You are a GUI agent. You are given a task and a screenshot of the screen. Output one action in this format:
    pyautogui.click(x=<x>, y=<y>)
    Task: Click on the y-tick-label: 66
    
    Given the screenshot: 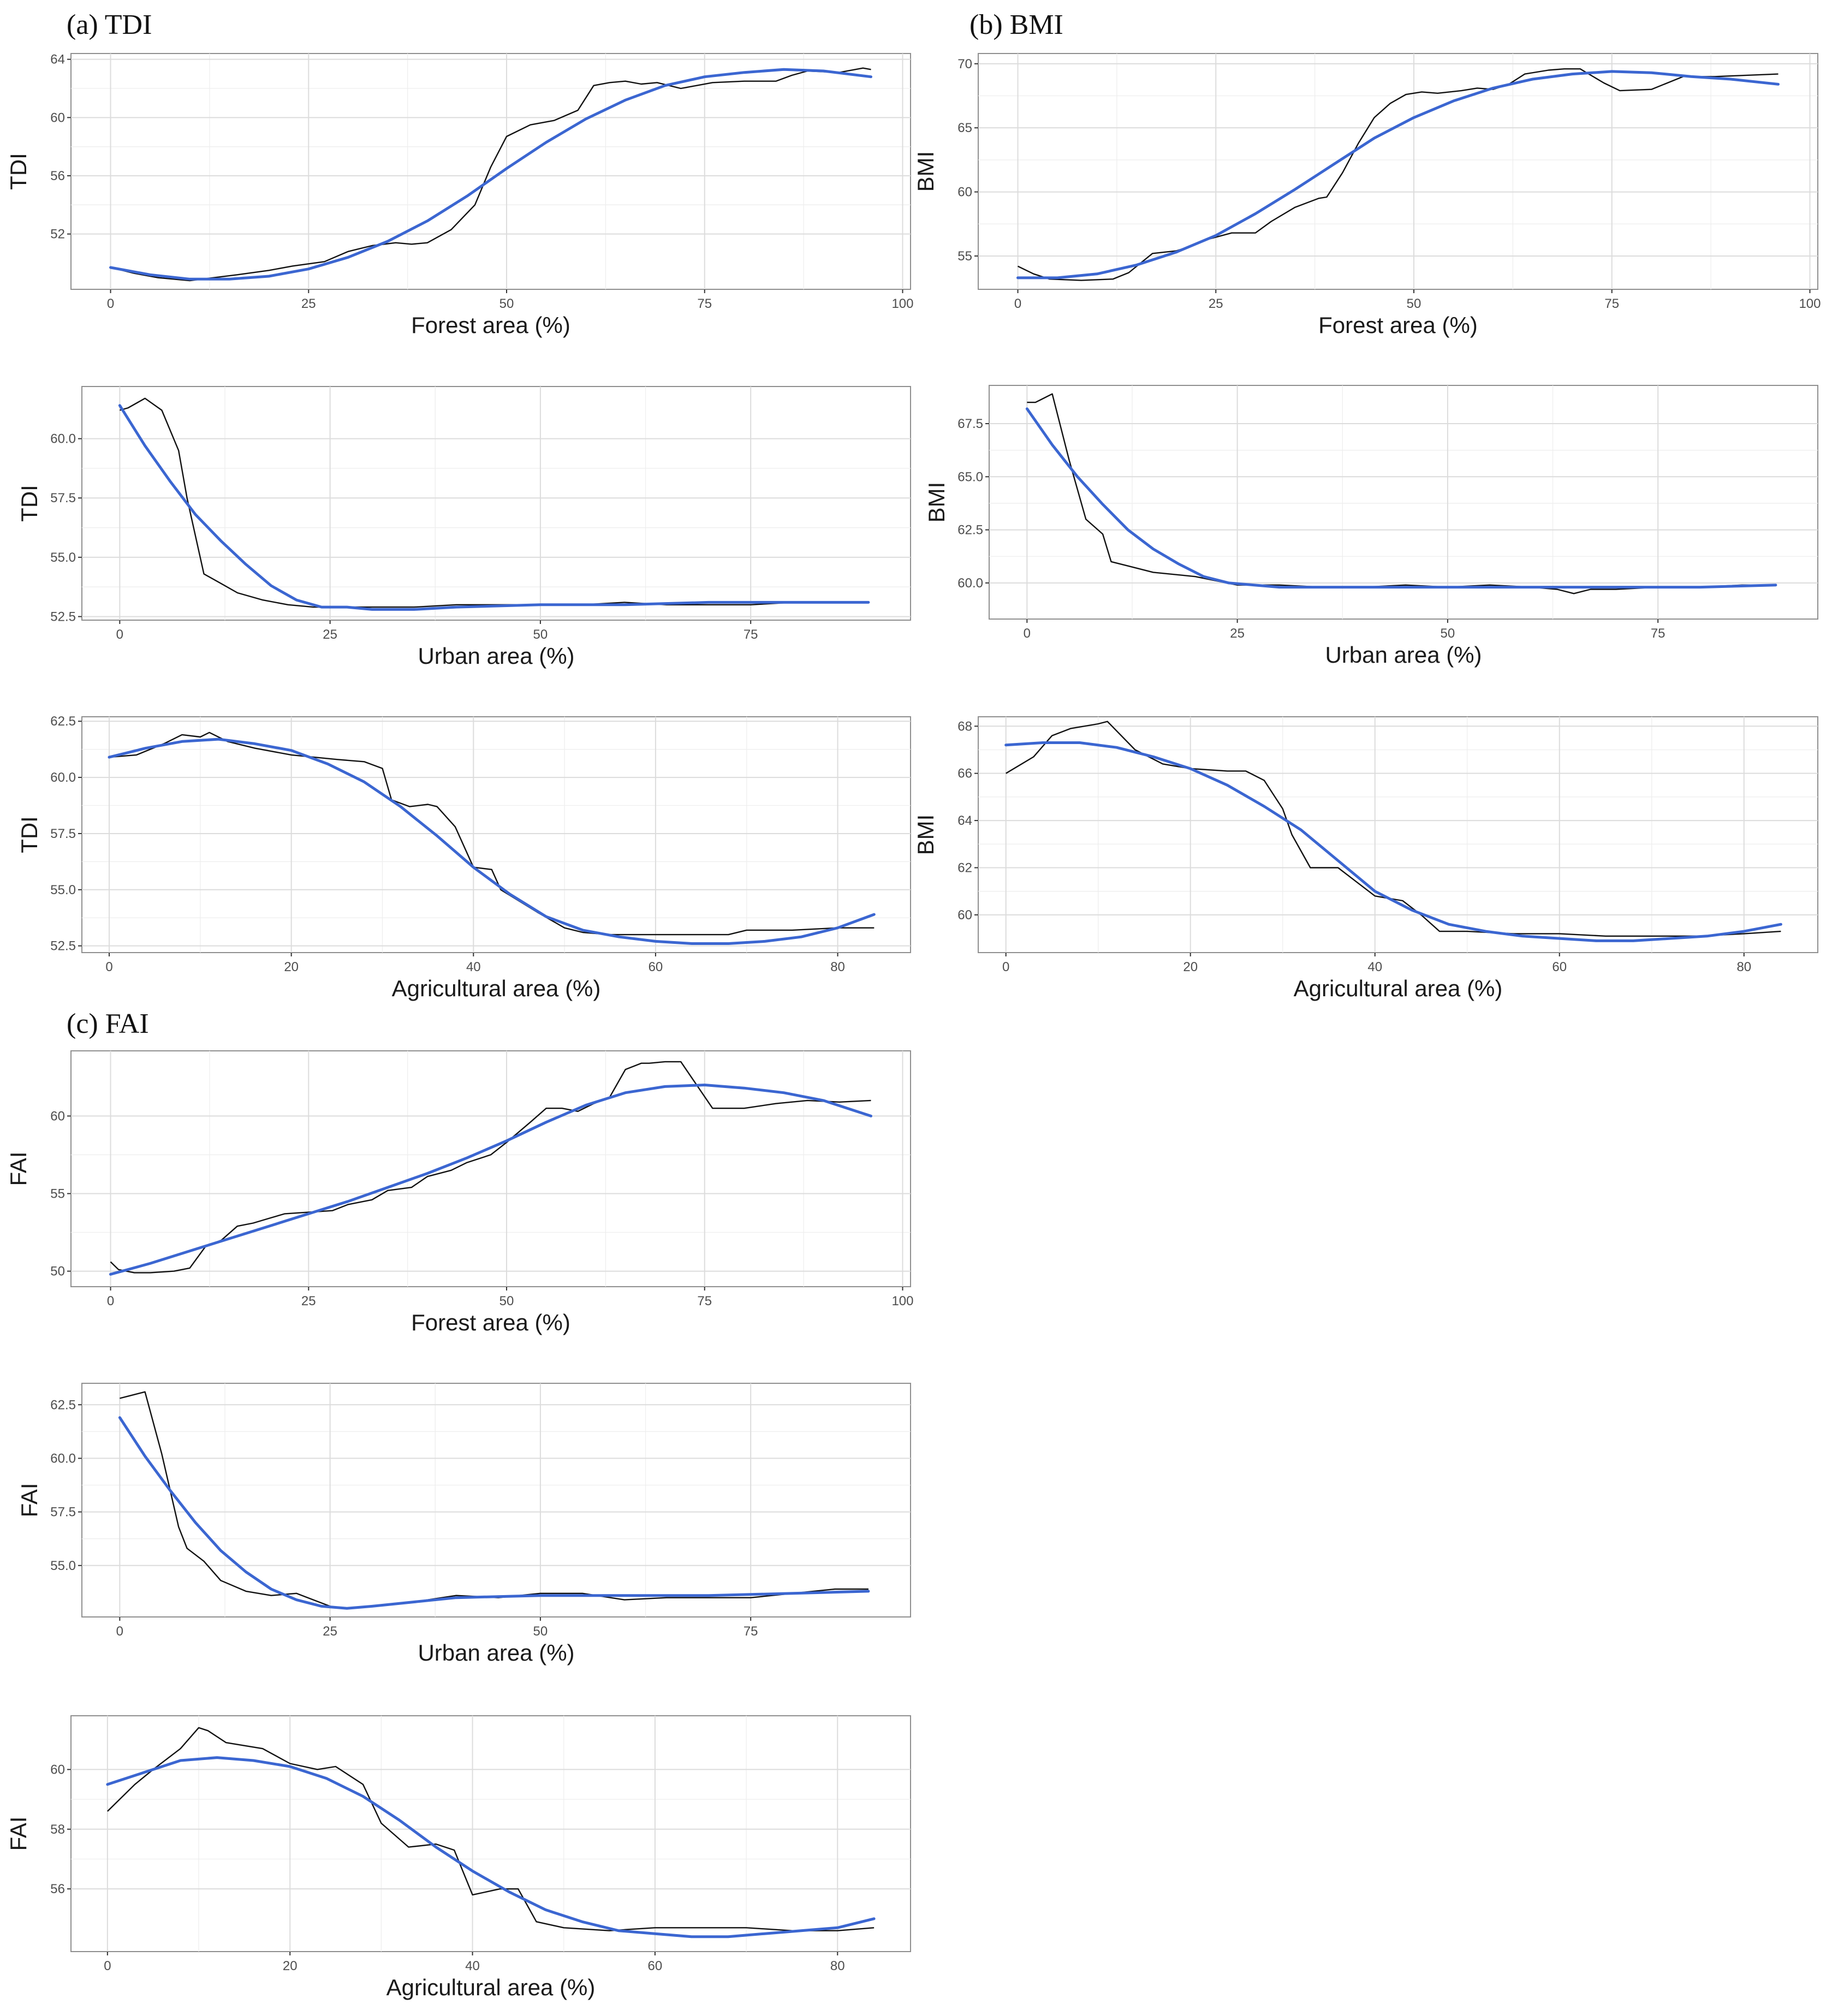 What is the action you would take?
    pyautogui.click(x=964, y=773)
    